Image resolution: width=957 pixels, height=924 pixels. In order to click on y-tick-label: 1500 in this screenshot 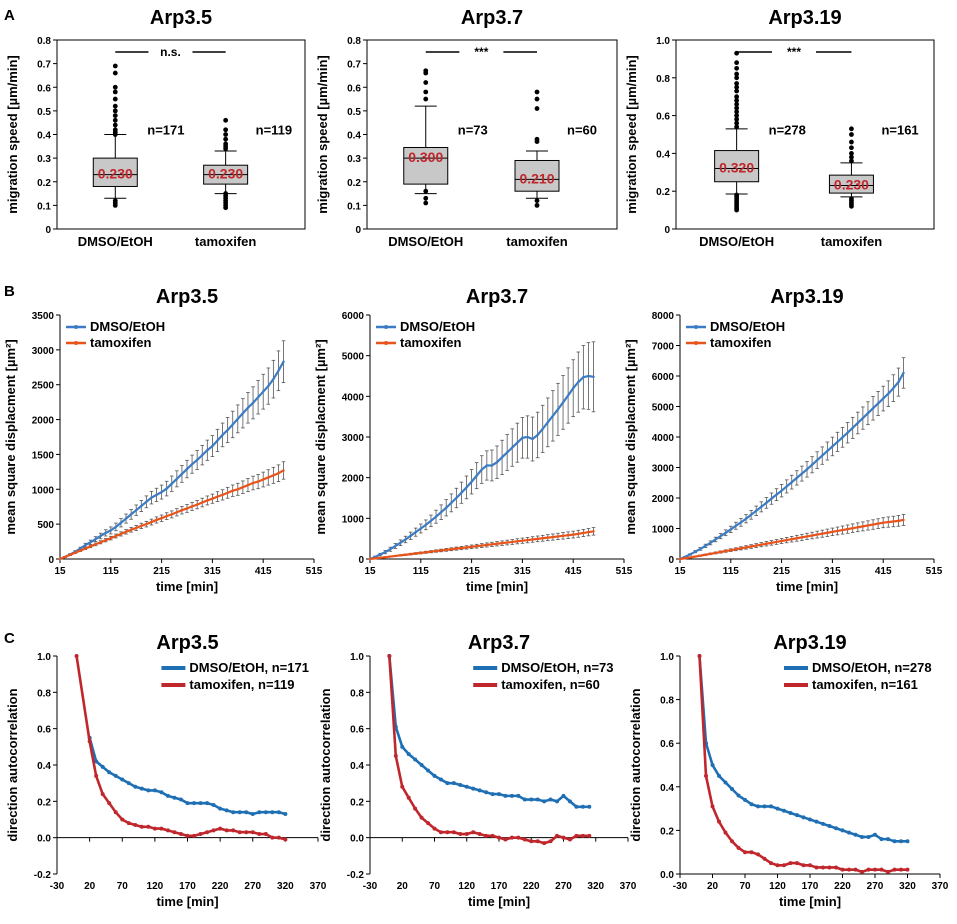, I will do `click(43, 455)`.